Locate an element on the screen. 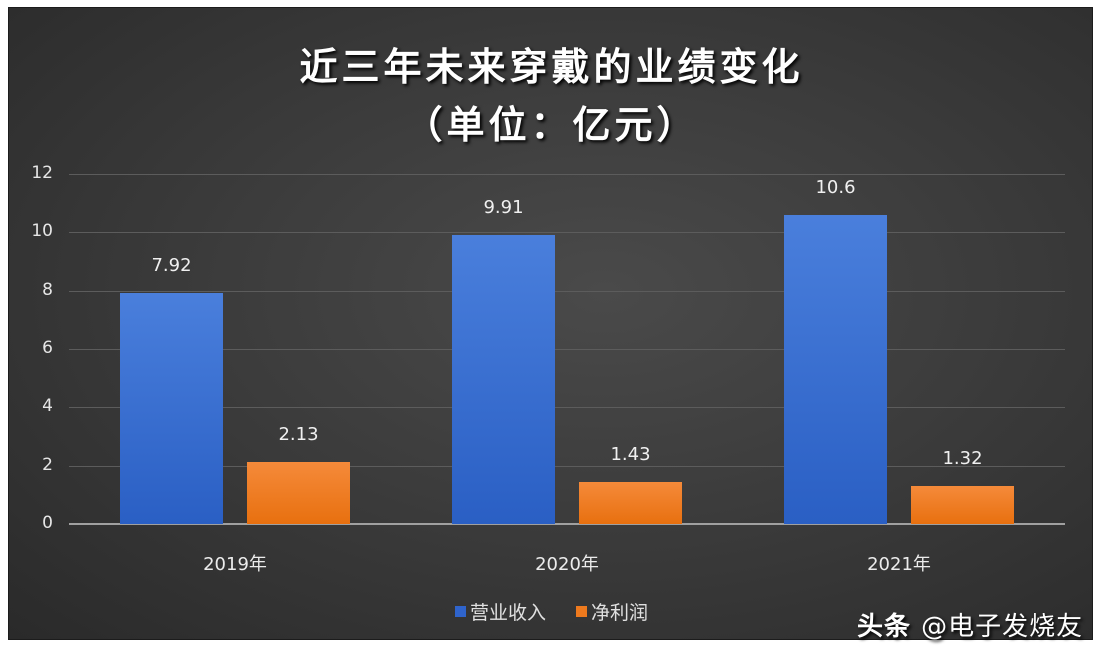 Image resolution: width=1108 pixels, height=654 pixels. watermark: 头条 @电子发烧友 is located at coordinates (970, 624).